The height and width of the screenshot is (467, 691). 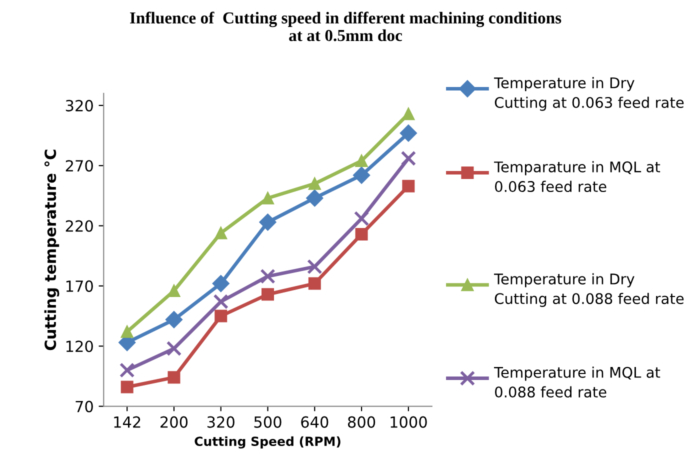 What do you see at coordinates (174, 422) in the screenshot?
I see `x-tick-label: 200` at bounding box center [174, 422].